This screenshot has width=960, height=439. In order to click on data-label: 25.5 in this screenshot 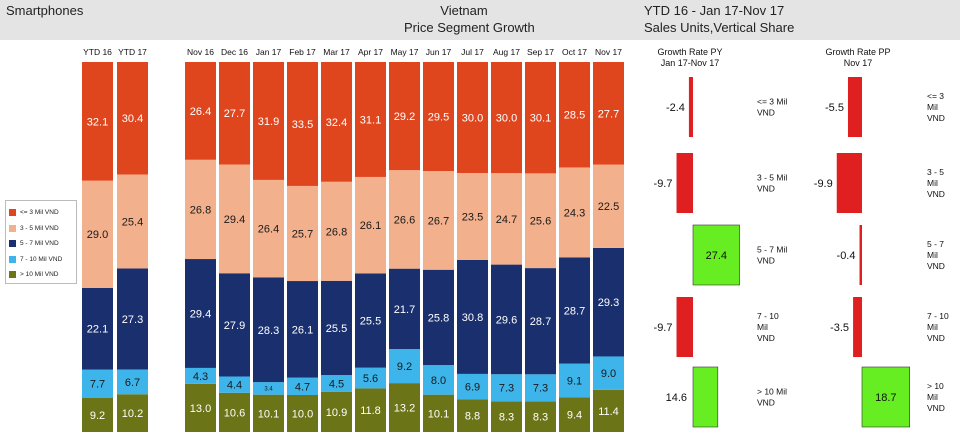, I will do `click(370, 322)`.